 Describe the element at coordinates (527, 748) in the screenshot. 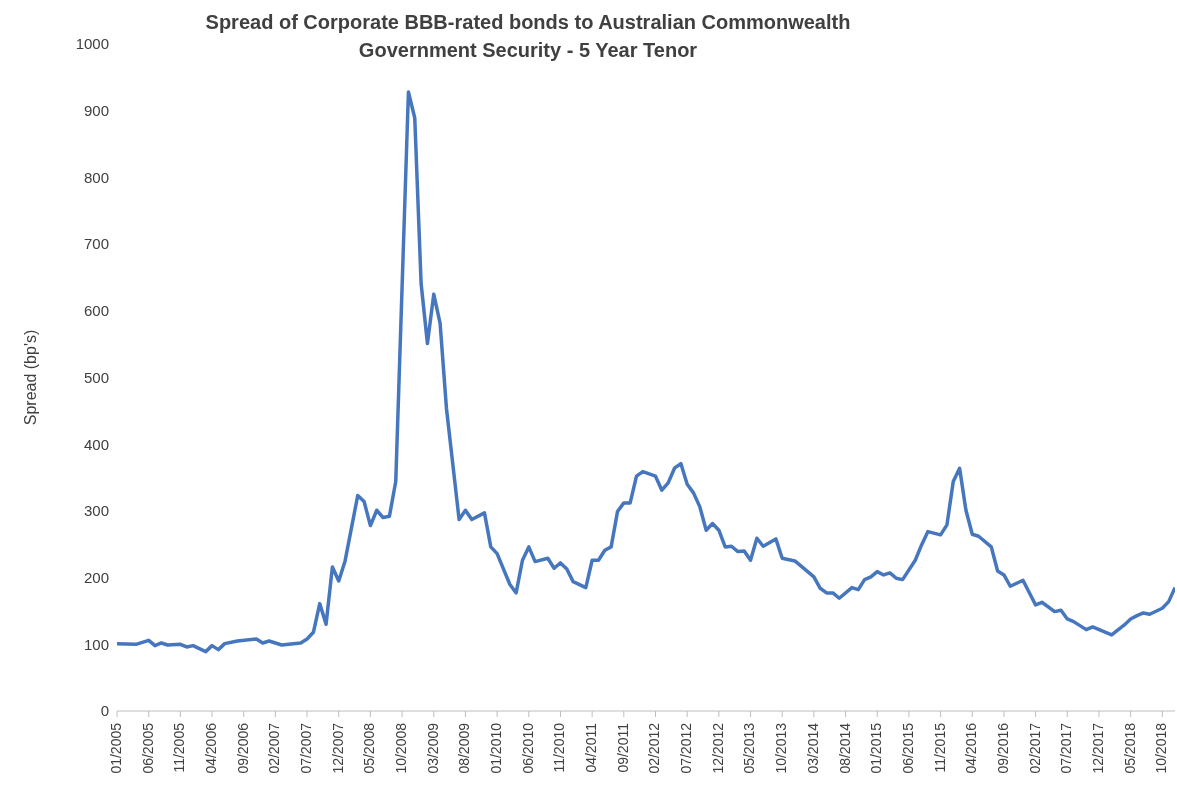

I see `x-tick-label: 06/2010` at that location.